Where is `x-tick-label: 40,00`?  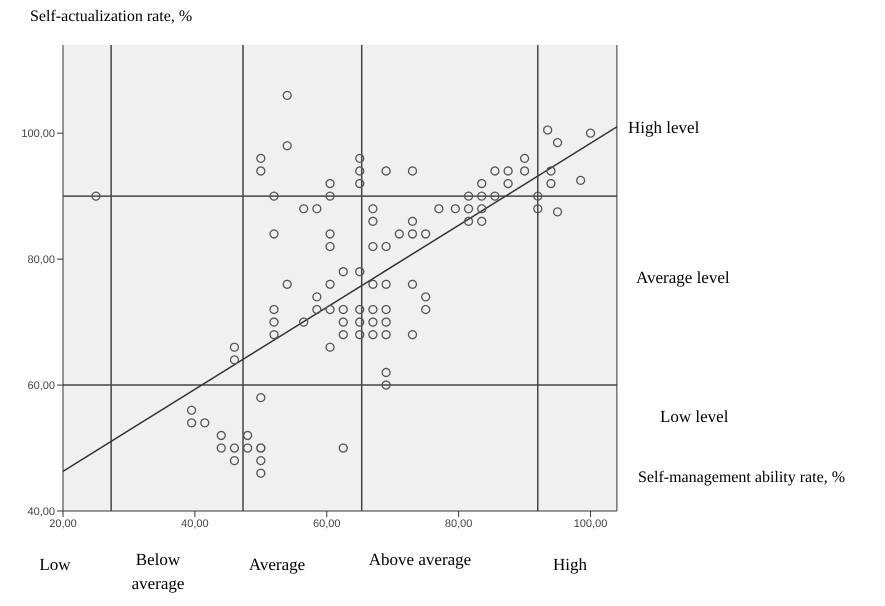 x-tick-label: 40,00 is located at coordinates (195, 524).